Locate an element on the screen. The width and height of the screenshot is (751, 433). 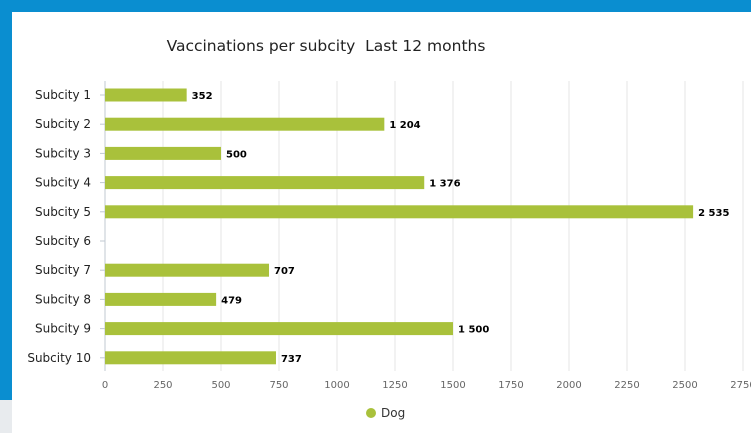
data-label: 479 is located at coordinates (231, 300).